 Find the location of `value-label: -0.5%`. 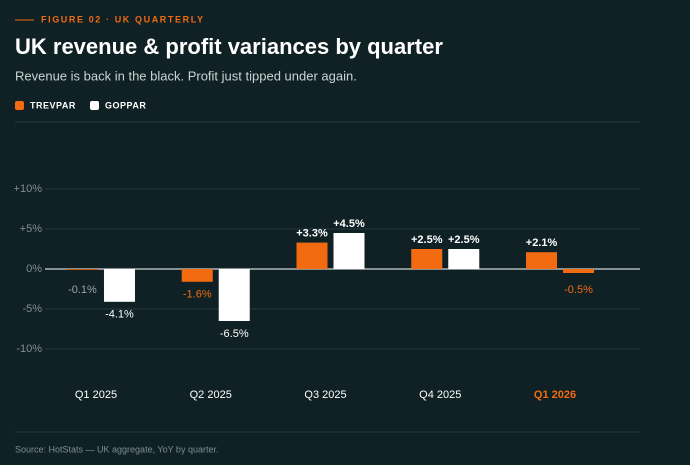

value-label: -0.5% is located at coordinates (578, 290).